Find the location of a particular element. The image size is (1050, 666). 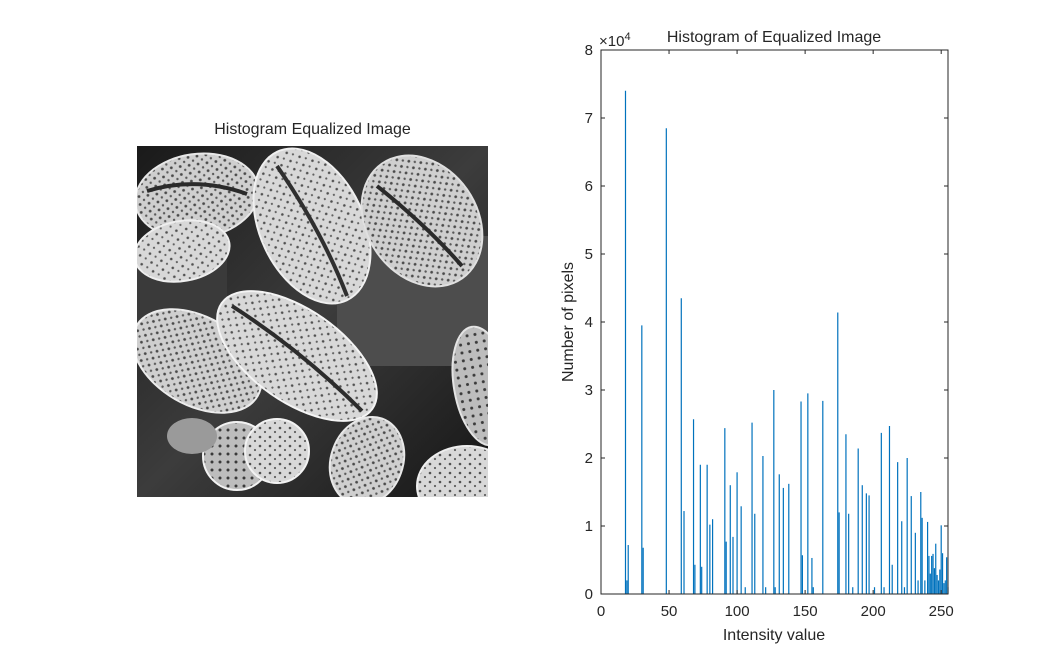

y-exponent-multiplier: ×10⁴ is located at coordinates (615, 40).